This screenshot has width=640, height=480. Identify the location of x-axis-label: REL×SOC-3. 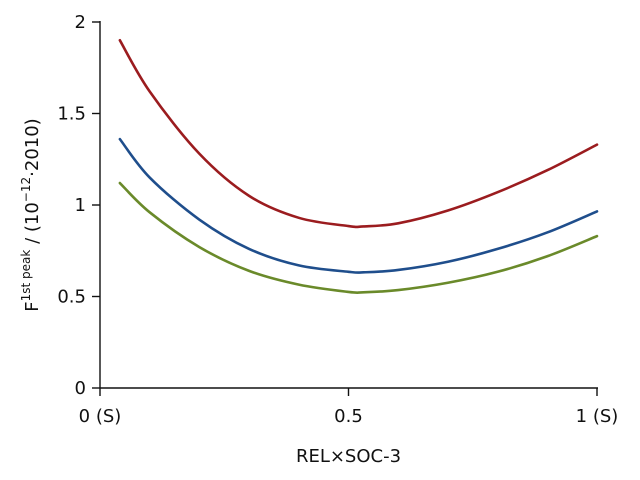
(348, 456).